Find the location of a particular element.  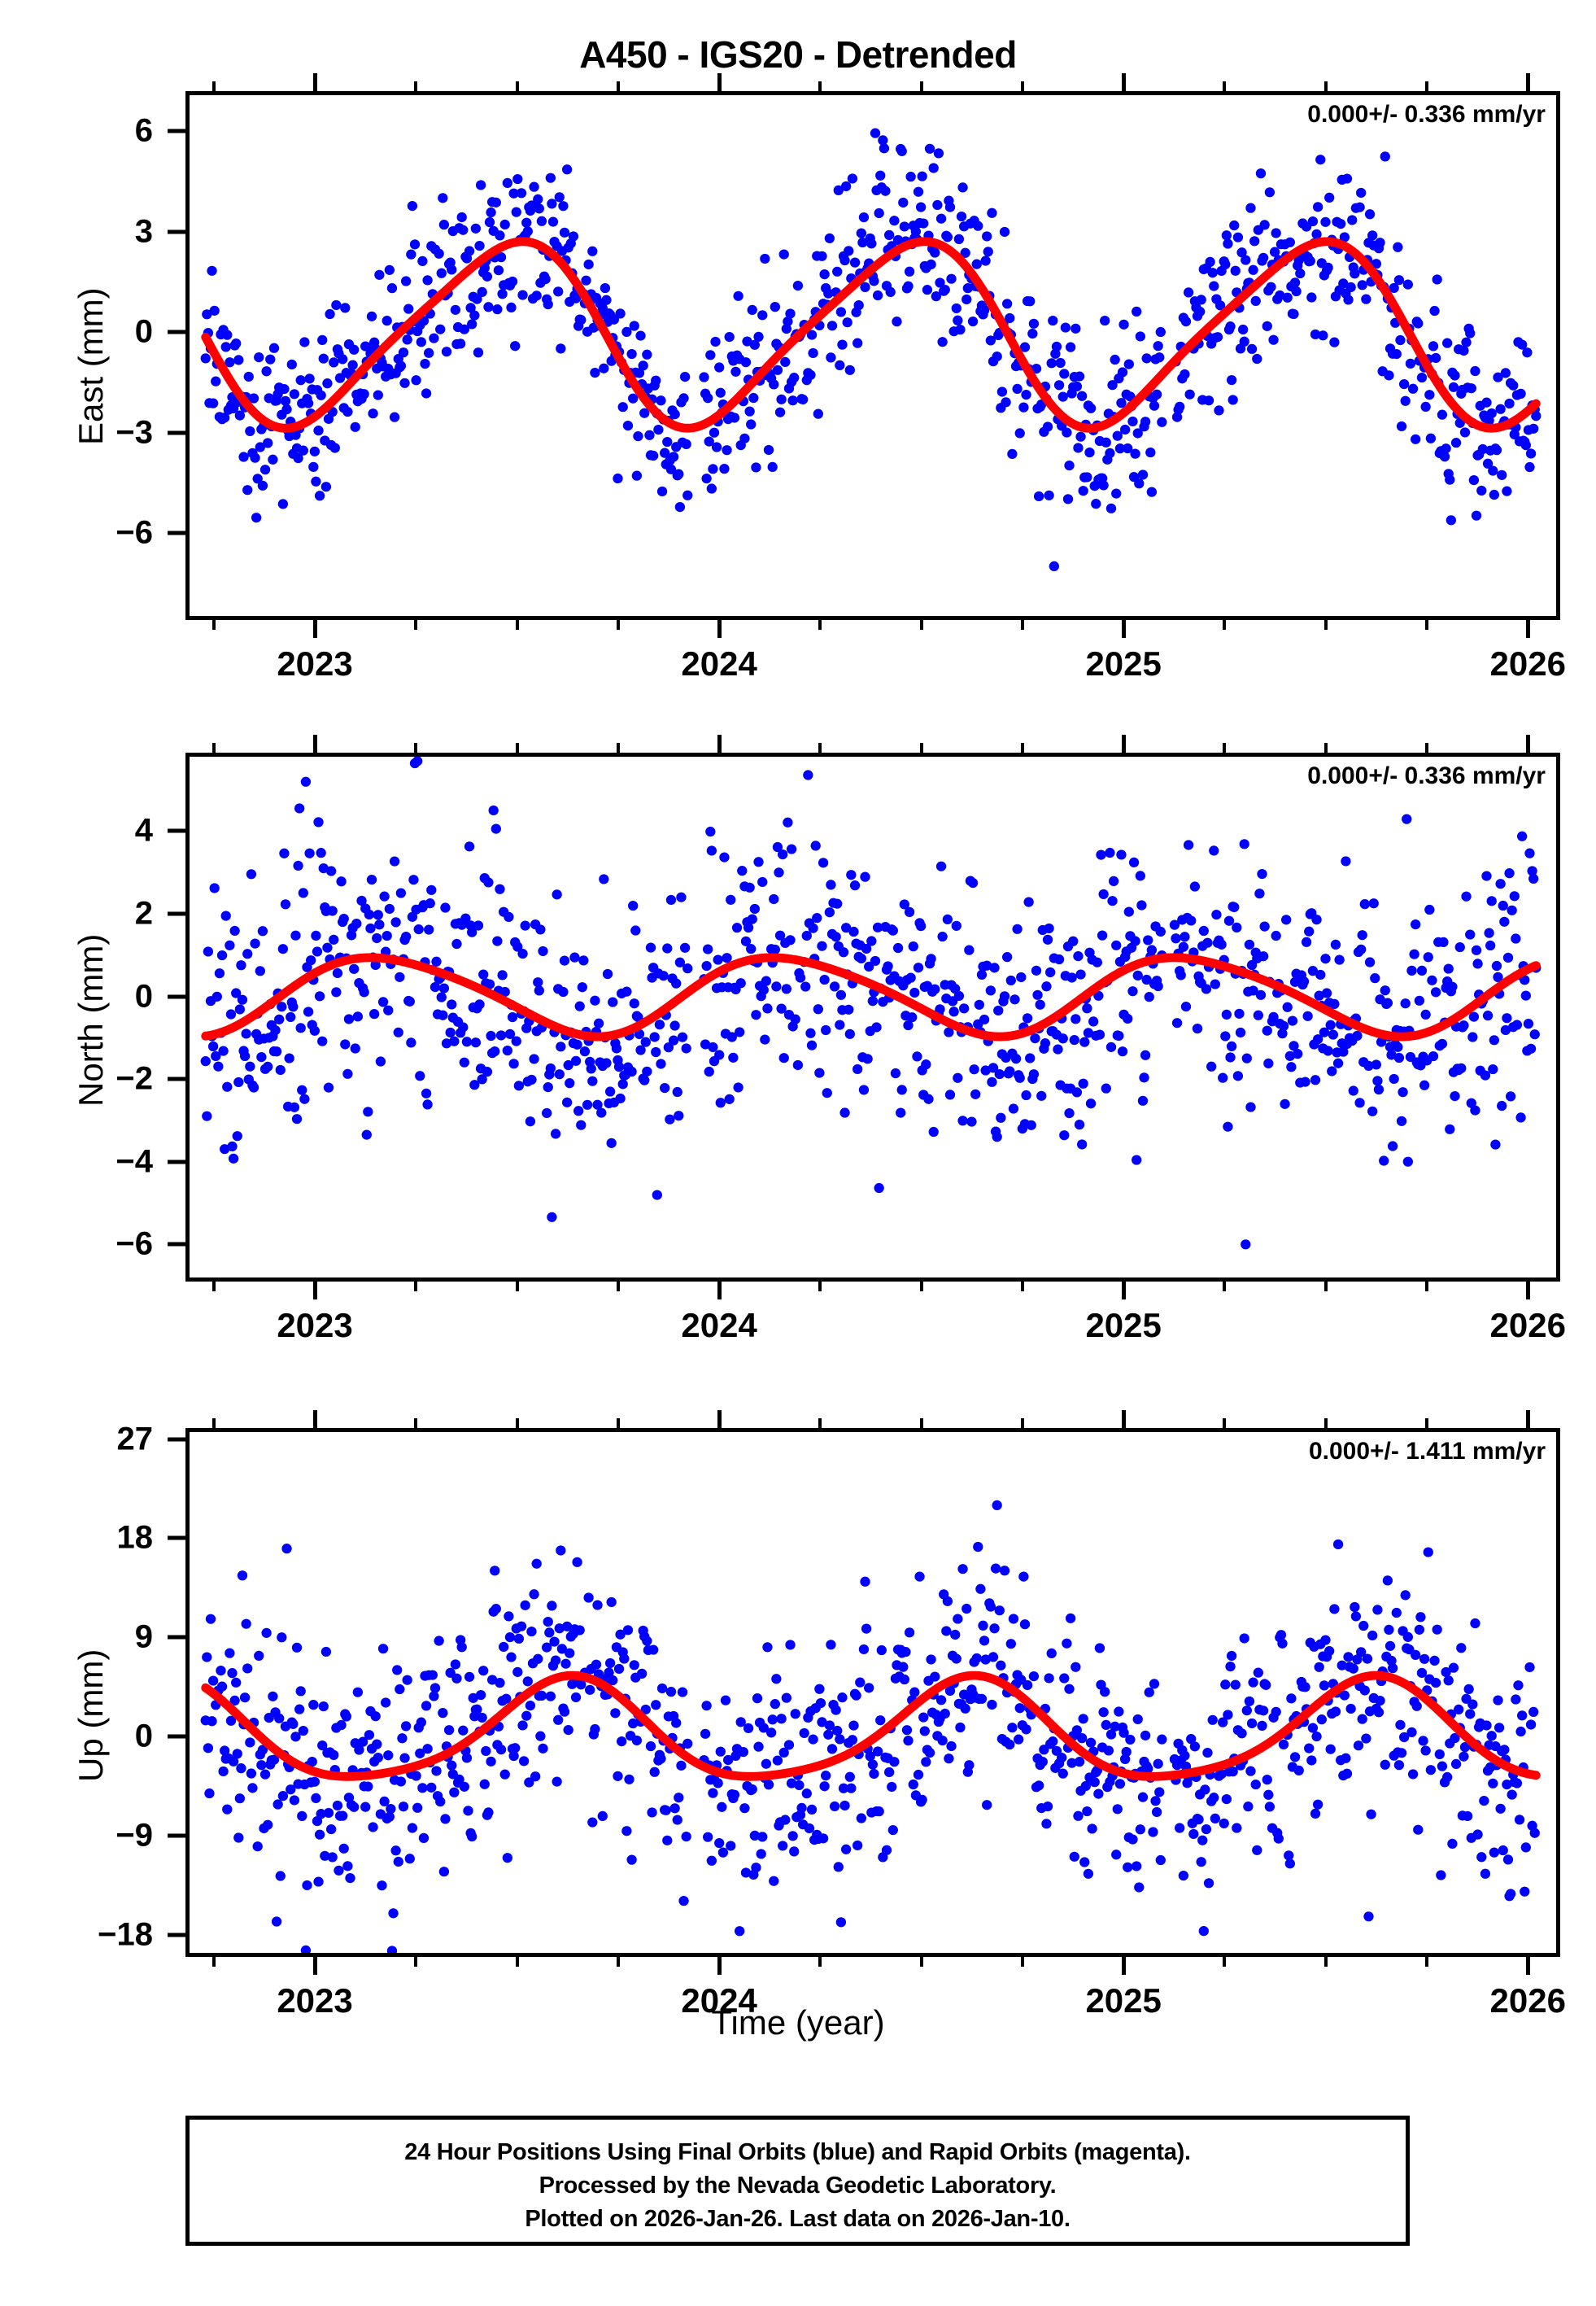

x-tick-east-2025-q2 is located at coordinates (1325, 625).